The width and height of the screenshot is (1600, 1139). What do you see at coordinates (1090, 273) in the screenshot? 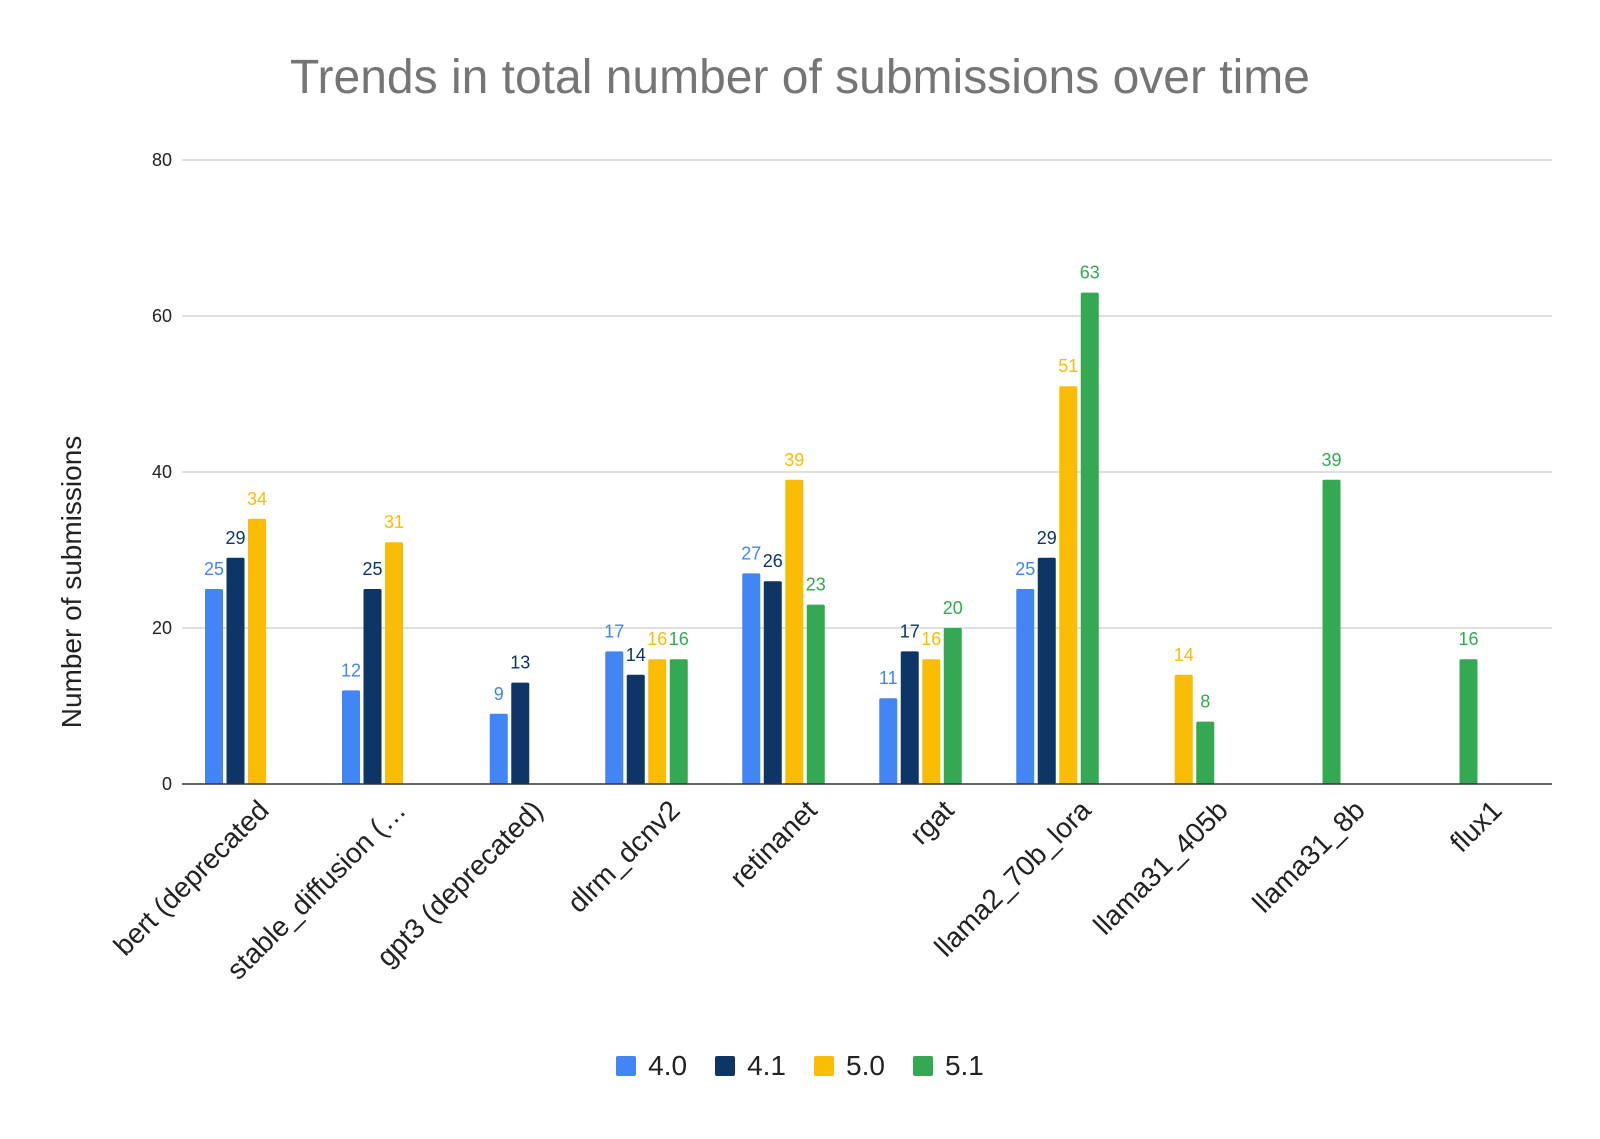
I see `data-label: 63` at bounding box center [1090, 273].